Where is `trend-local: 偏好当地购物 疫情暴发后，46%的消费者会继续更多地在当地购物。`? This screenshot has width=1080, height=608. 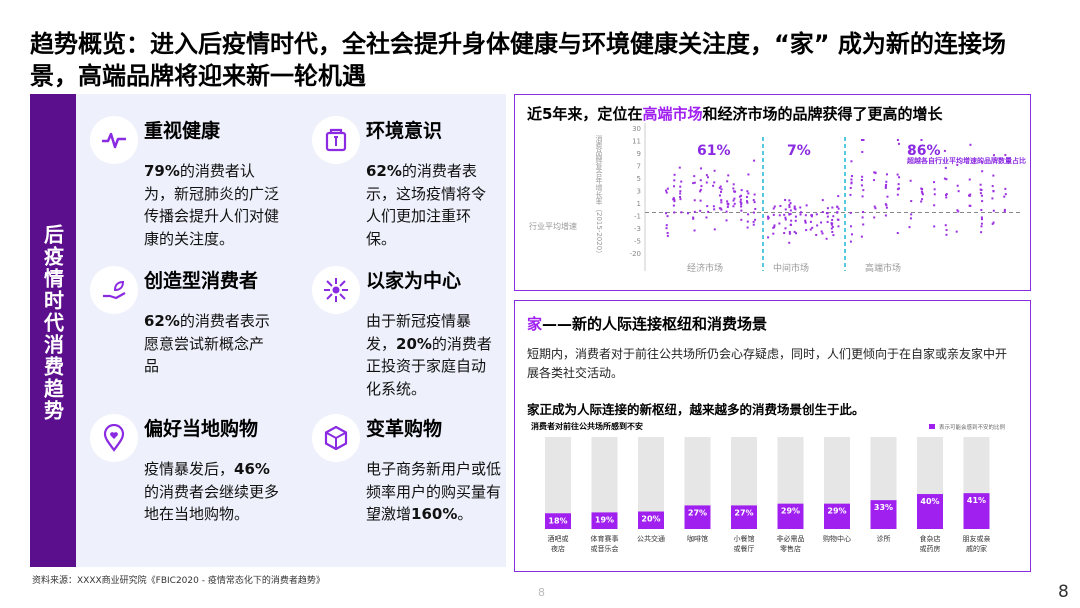
trend-local: 偏好当地购物 疫情暴发后，46%的消费者会继续更多地在当地购物。 is located at coordinates (190, 489).